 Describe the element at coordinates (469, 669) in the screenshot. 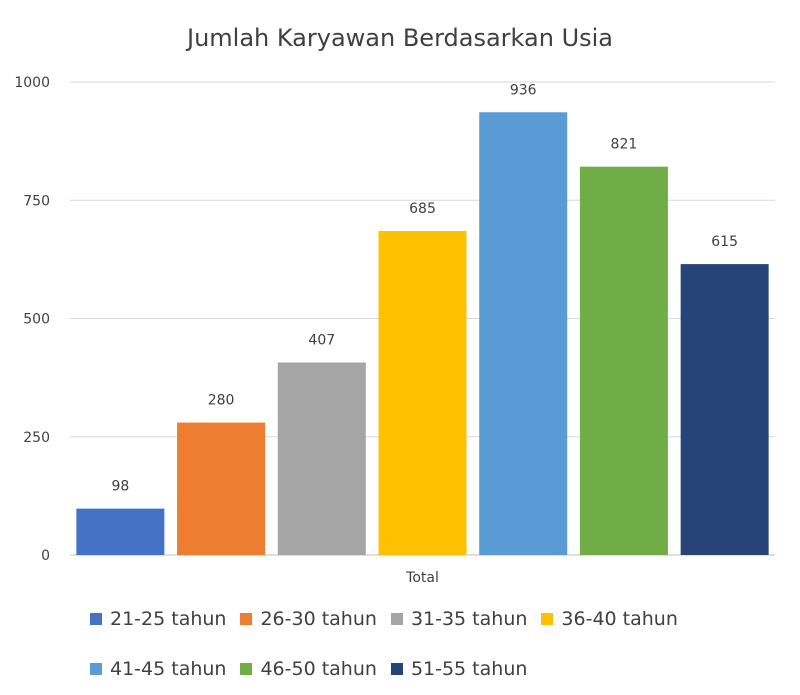

I see `legend-label: 51-55 tahun` at that location.